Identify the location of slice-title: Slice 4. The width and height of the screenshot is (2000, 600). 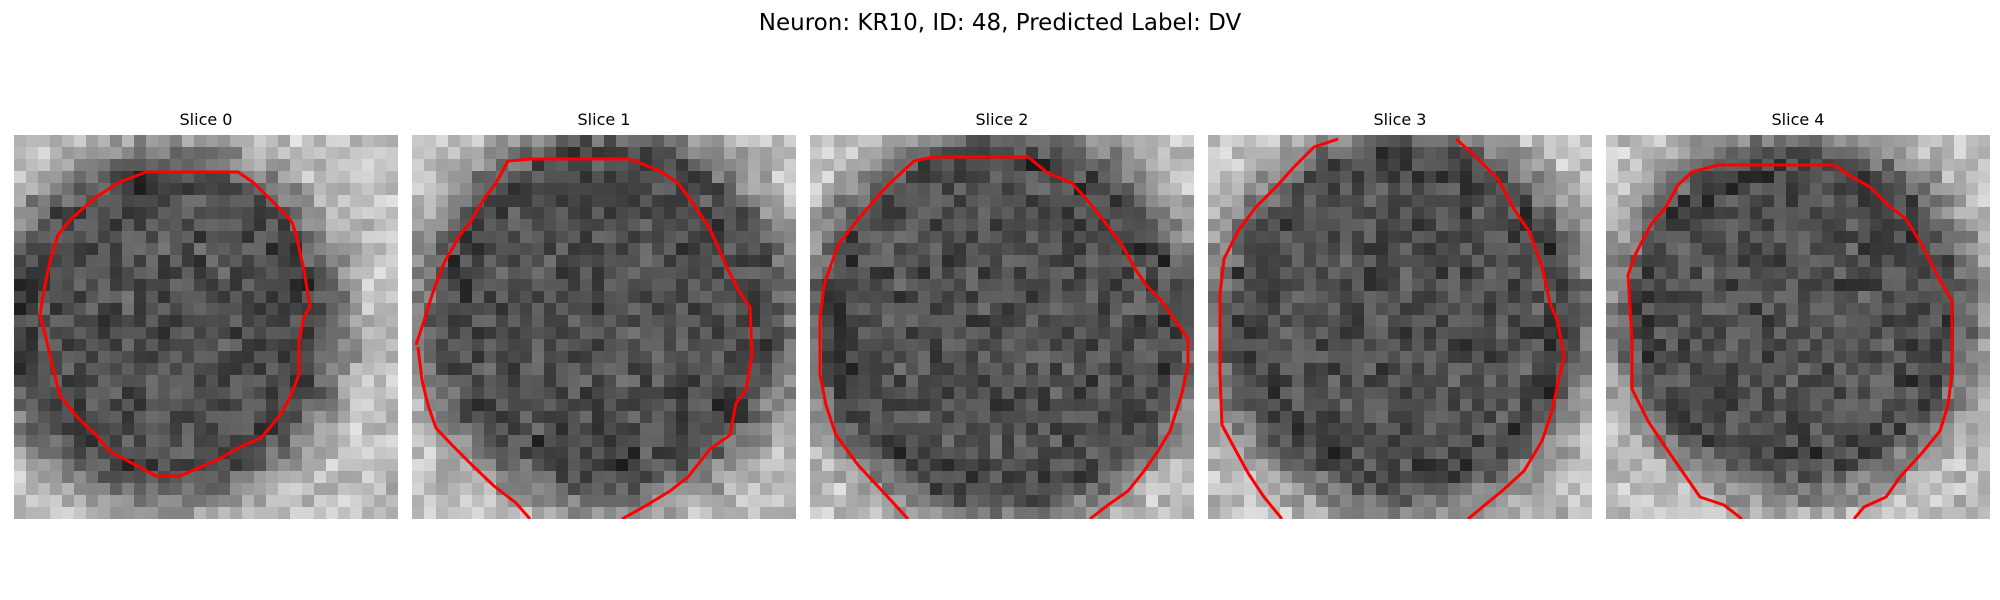
(1798, 119).